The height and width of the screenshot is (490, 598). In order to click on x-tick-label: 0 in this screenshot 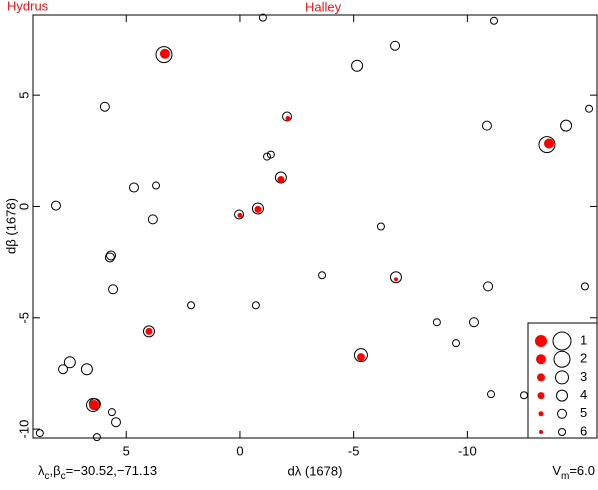, I will do `click(239, 450)`.